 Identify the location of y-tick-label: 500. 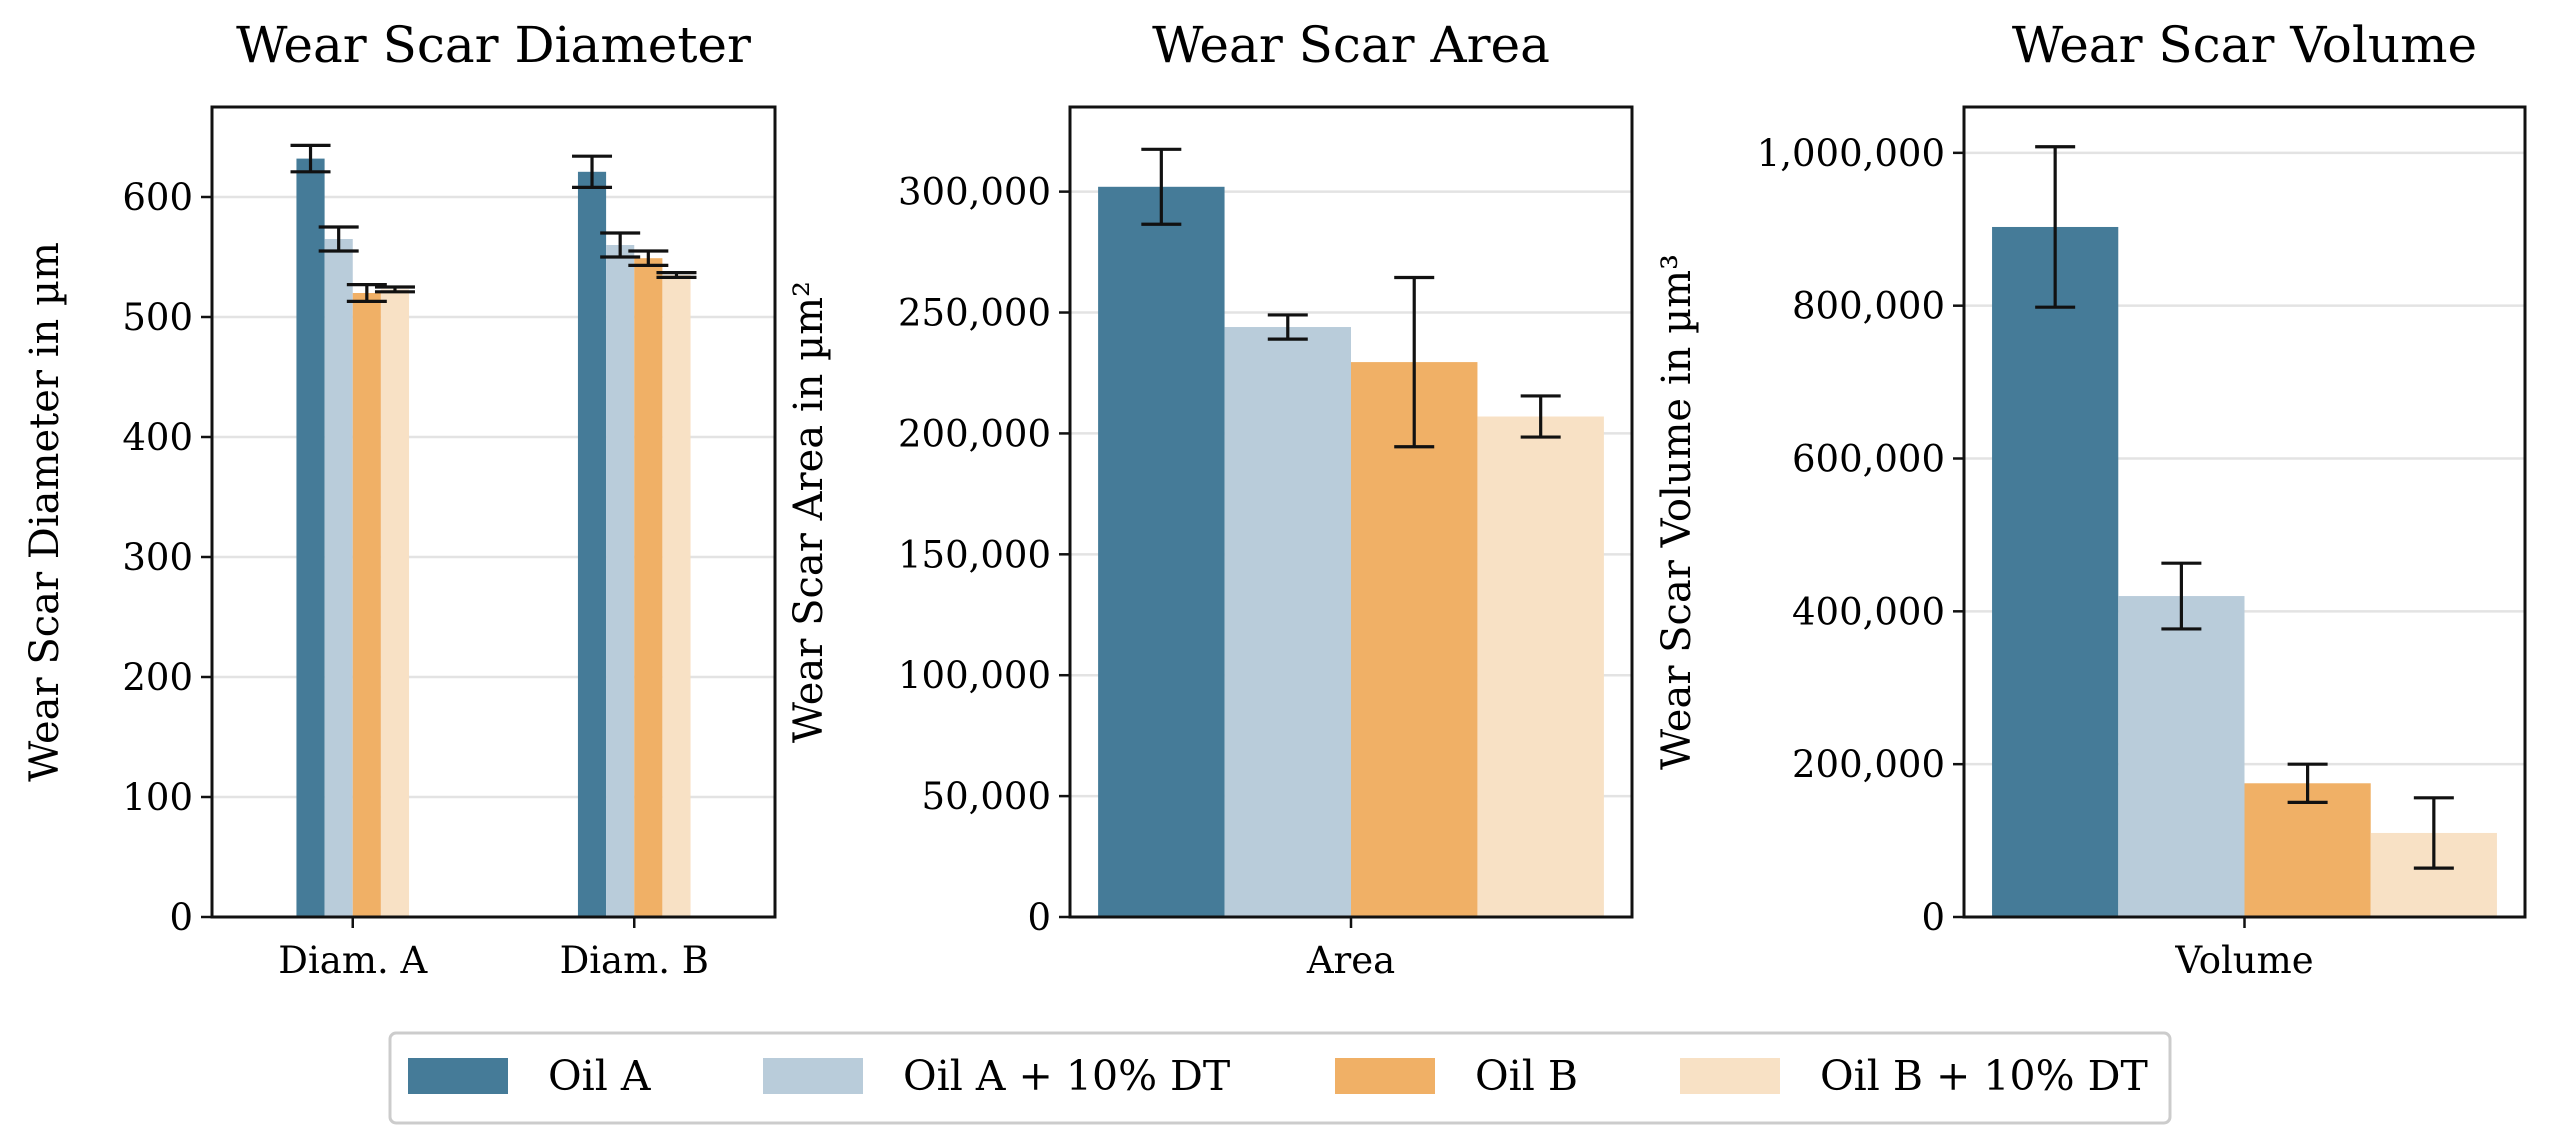
(157, 317).